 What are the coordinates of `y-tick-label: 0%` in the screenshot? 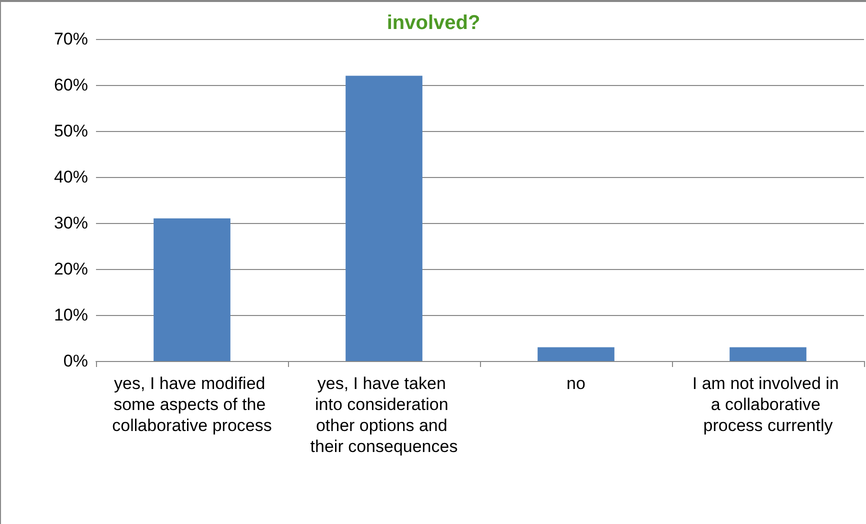 It's located at (75, 361).